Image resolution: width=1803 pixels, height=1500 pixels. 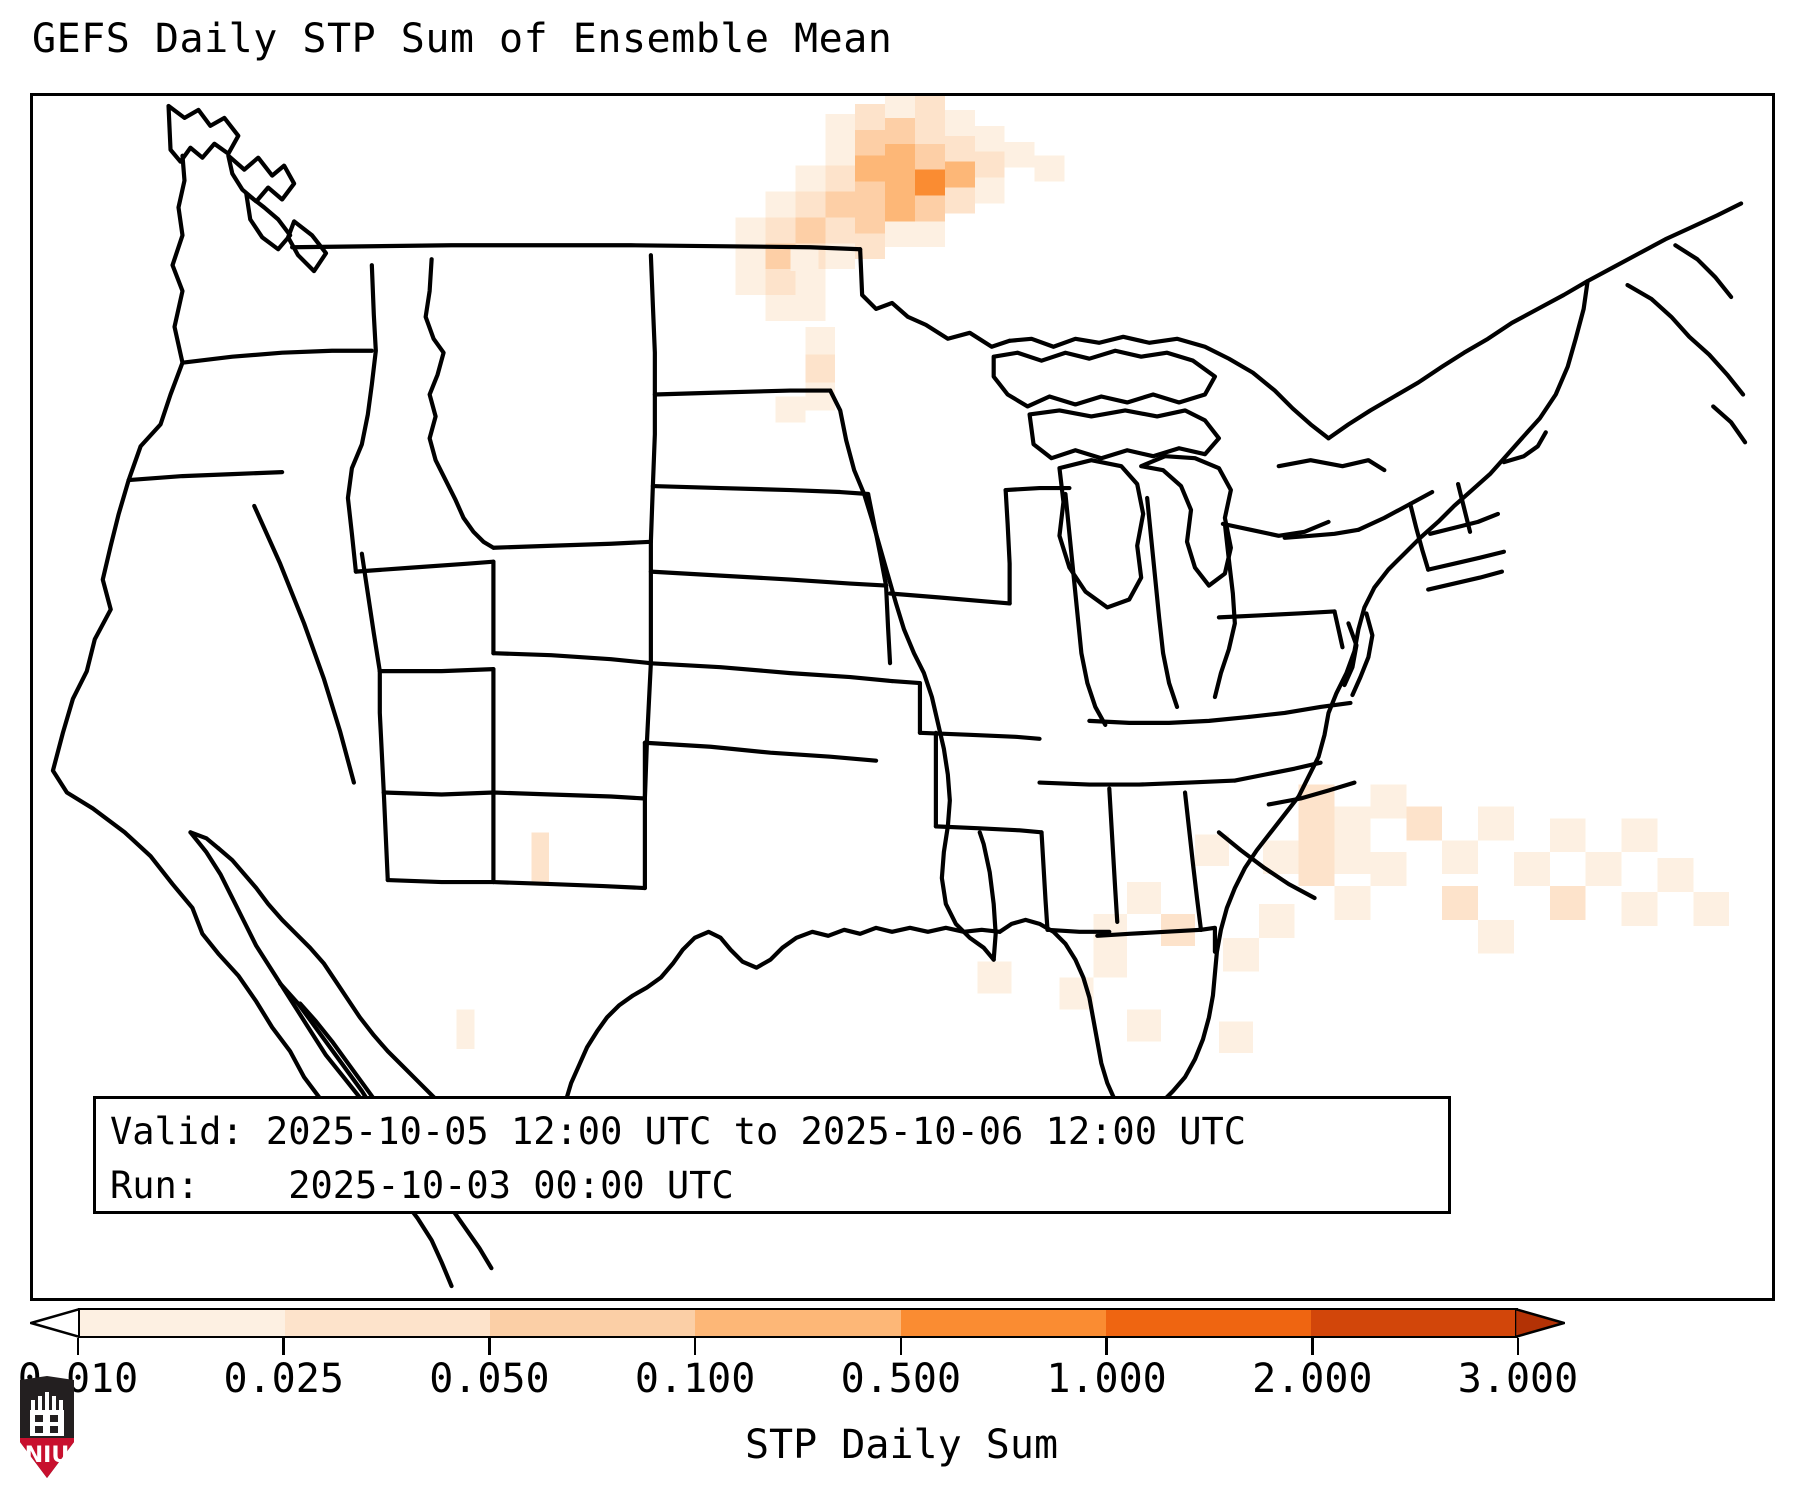 I want to click on run-time-line: Run: 2025-10-03 00:00 UTC, so click(x=422, y=1185).